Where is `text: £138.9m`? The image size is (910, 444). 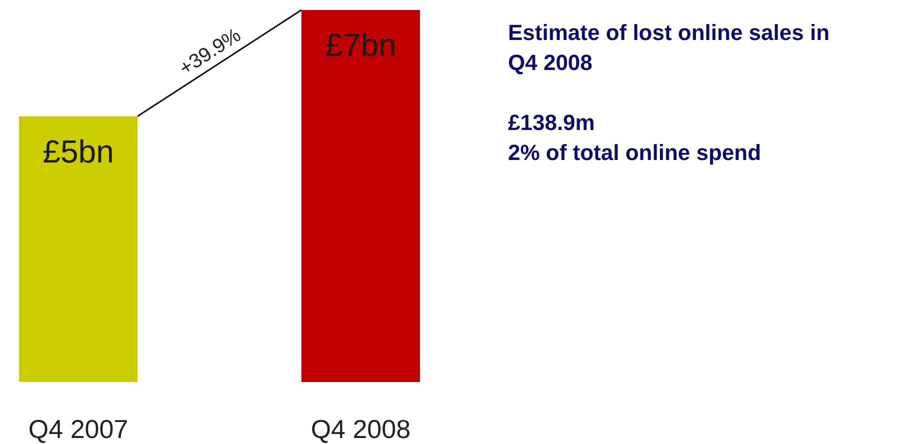
text: £138.9m is located at coordinates (551, 122).